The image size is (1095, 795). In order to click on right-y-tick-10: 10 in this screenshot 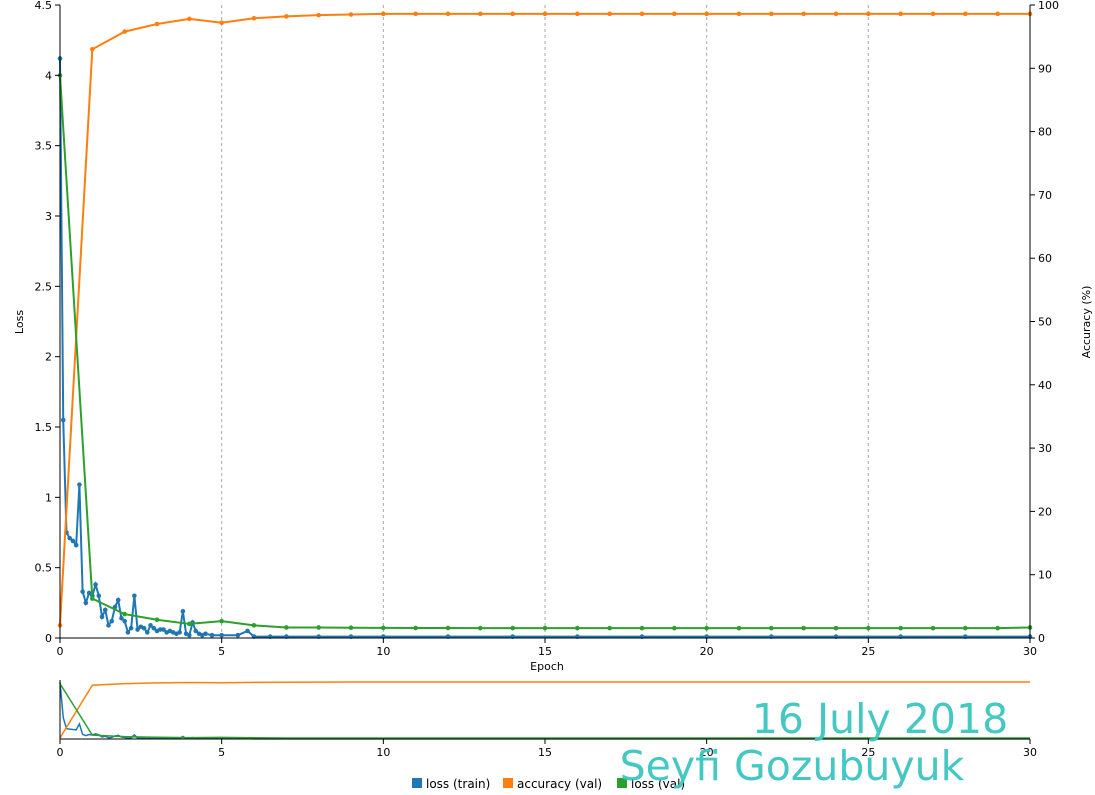, I will do `click(1041, 575)`.